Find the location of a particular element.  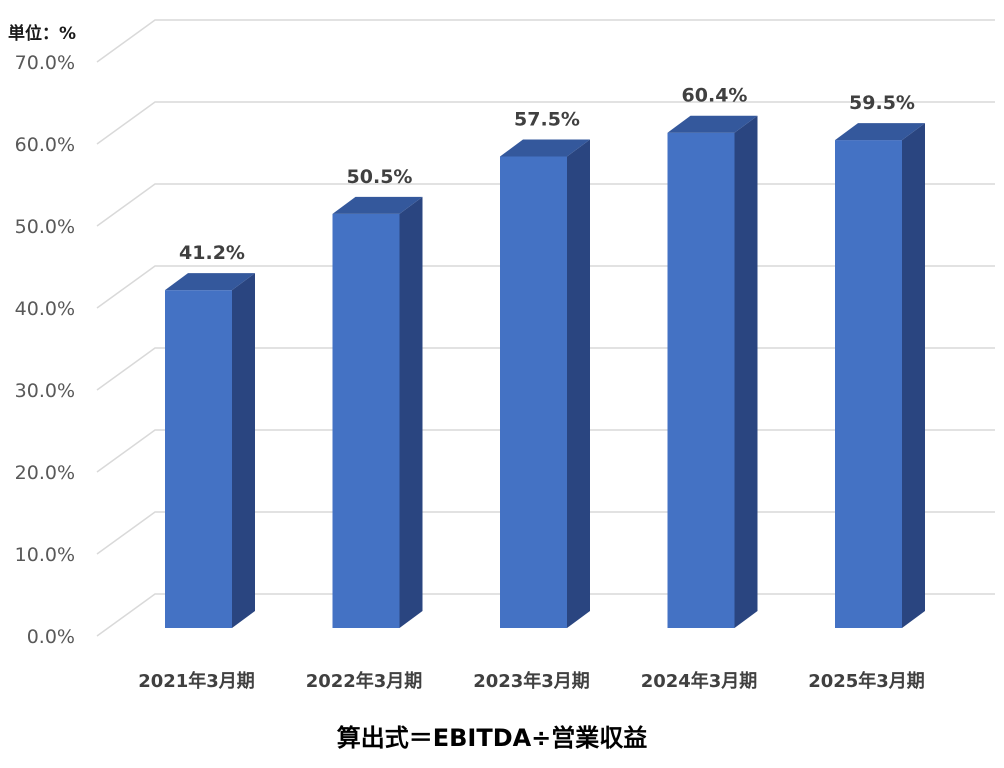

y-tick-label: 70.0% is located at coordinates (45, 63).